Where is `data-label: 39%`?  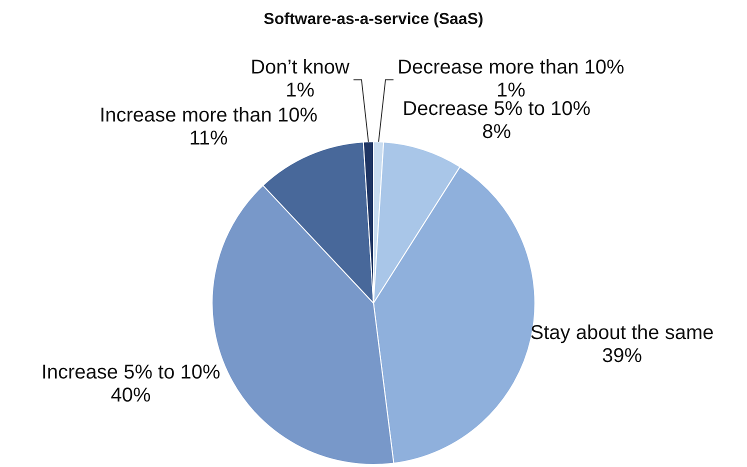
data-label: 39% is located at coordinates (622, 355).